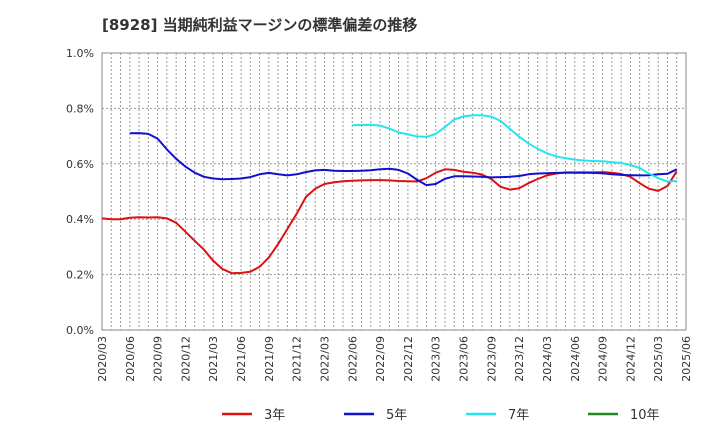 The height and width of the screenshot is (440, 720). What do you see at coordinates (603, 359) in the screenshot?
I see `x-tick-label: 2024/09` at bounding box center [603, 359].